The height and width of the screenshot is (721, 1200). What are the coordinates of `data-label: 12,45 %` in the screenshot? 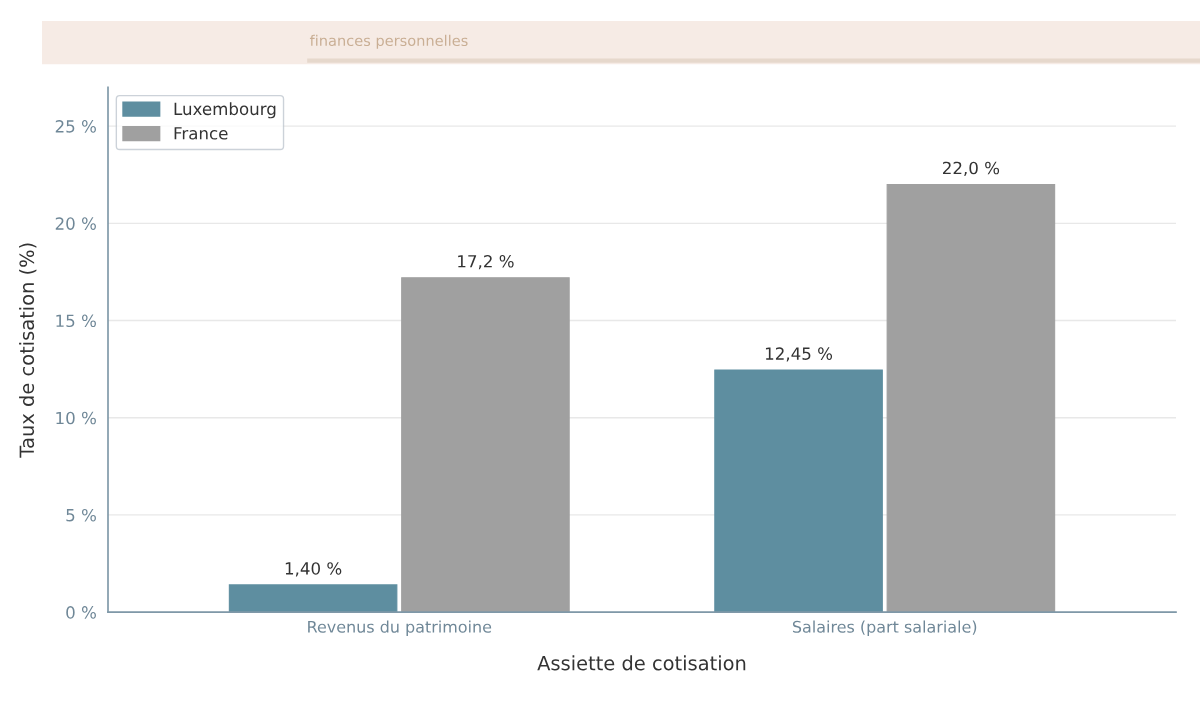 It's located at (799, 354).